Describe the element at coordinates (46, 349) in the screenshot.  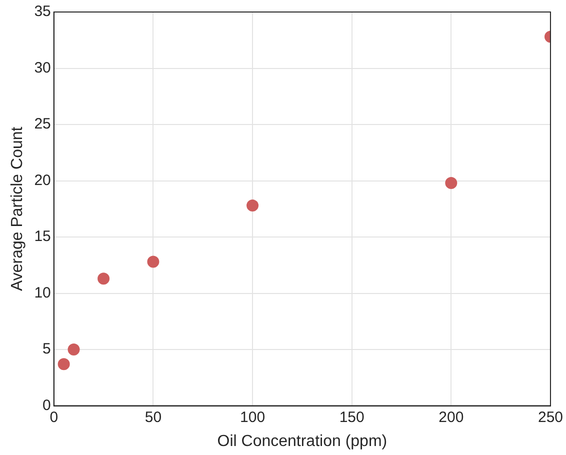
I see `y-tick-label: 5` at that location.